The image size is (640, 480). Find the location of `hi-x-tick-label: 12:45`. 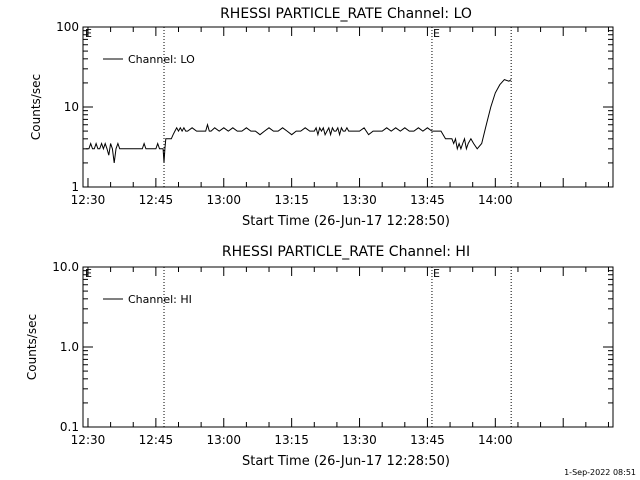

hi-x-tick-label: 12:45 is located at coordinates (156, 440).